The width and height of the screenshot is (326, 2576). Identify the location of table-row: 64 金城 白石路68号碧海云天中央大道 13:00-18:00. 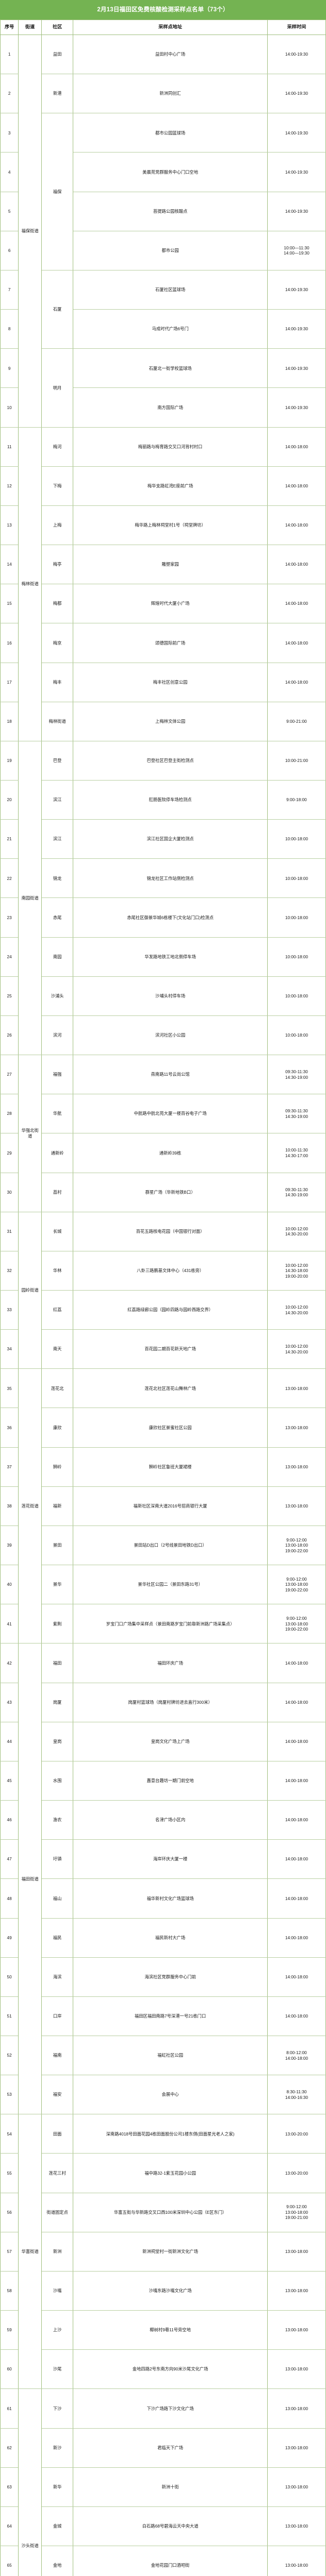
(163, 2526).